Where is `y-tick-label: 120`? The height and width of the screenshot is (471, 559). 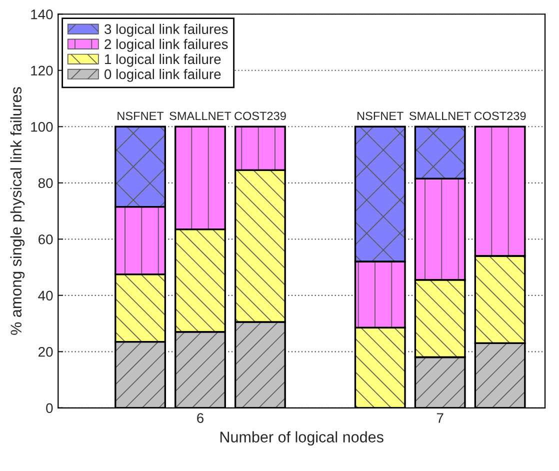 y-tick-label: 120 is located at coordinates (42, 71).